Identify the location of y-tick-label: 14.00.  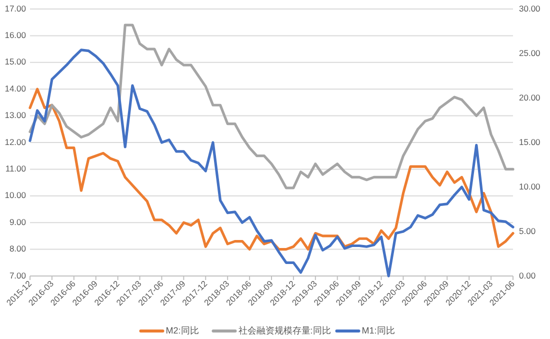
(15, 88).